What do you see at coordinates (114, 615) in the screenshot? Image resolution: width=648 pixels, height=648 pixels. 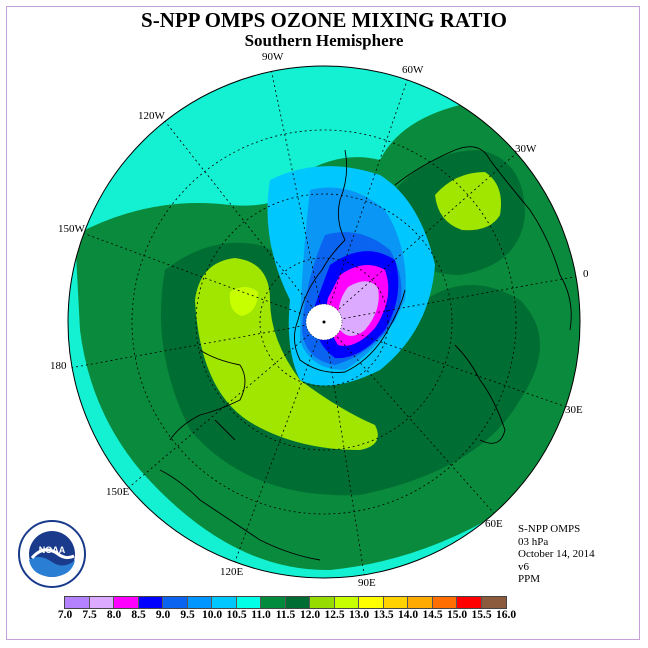 I see `colorbar-tick-label: 8.0` at bounding box center [114, 615].